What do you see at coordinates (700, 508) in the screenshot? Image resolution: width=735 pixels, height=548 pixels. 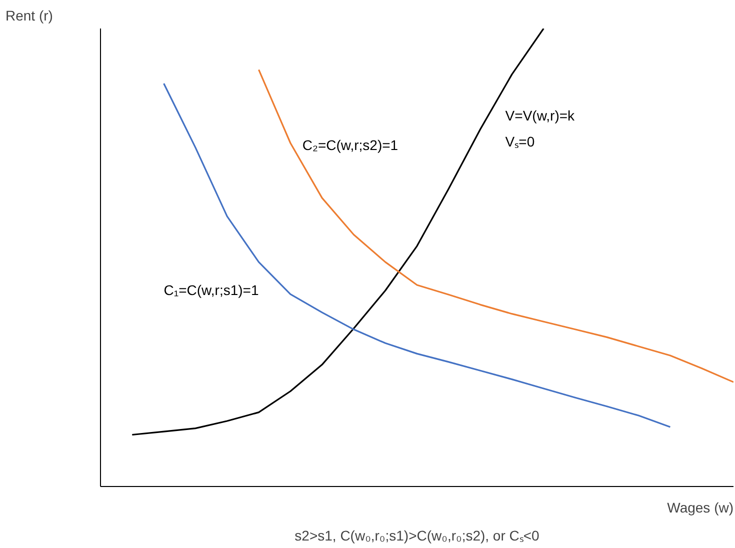 I see `x-axis-title: Wages (w)` at bounding box center [700, 508].